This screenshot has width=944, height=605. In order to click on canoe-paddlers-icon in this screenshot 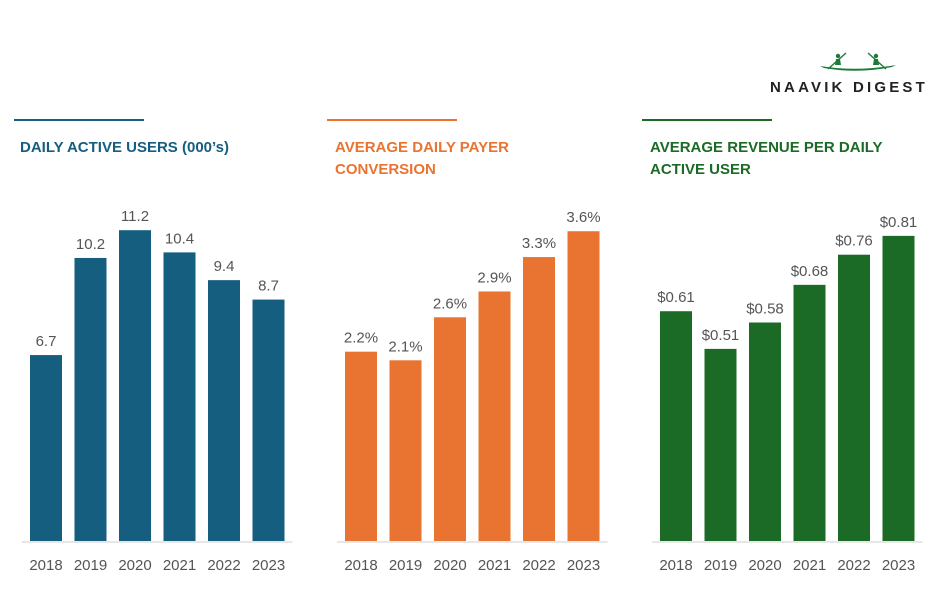, I will do `click(858, 61)`.